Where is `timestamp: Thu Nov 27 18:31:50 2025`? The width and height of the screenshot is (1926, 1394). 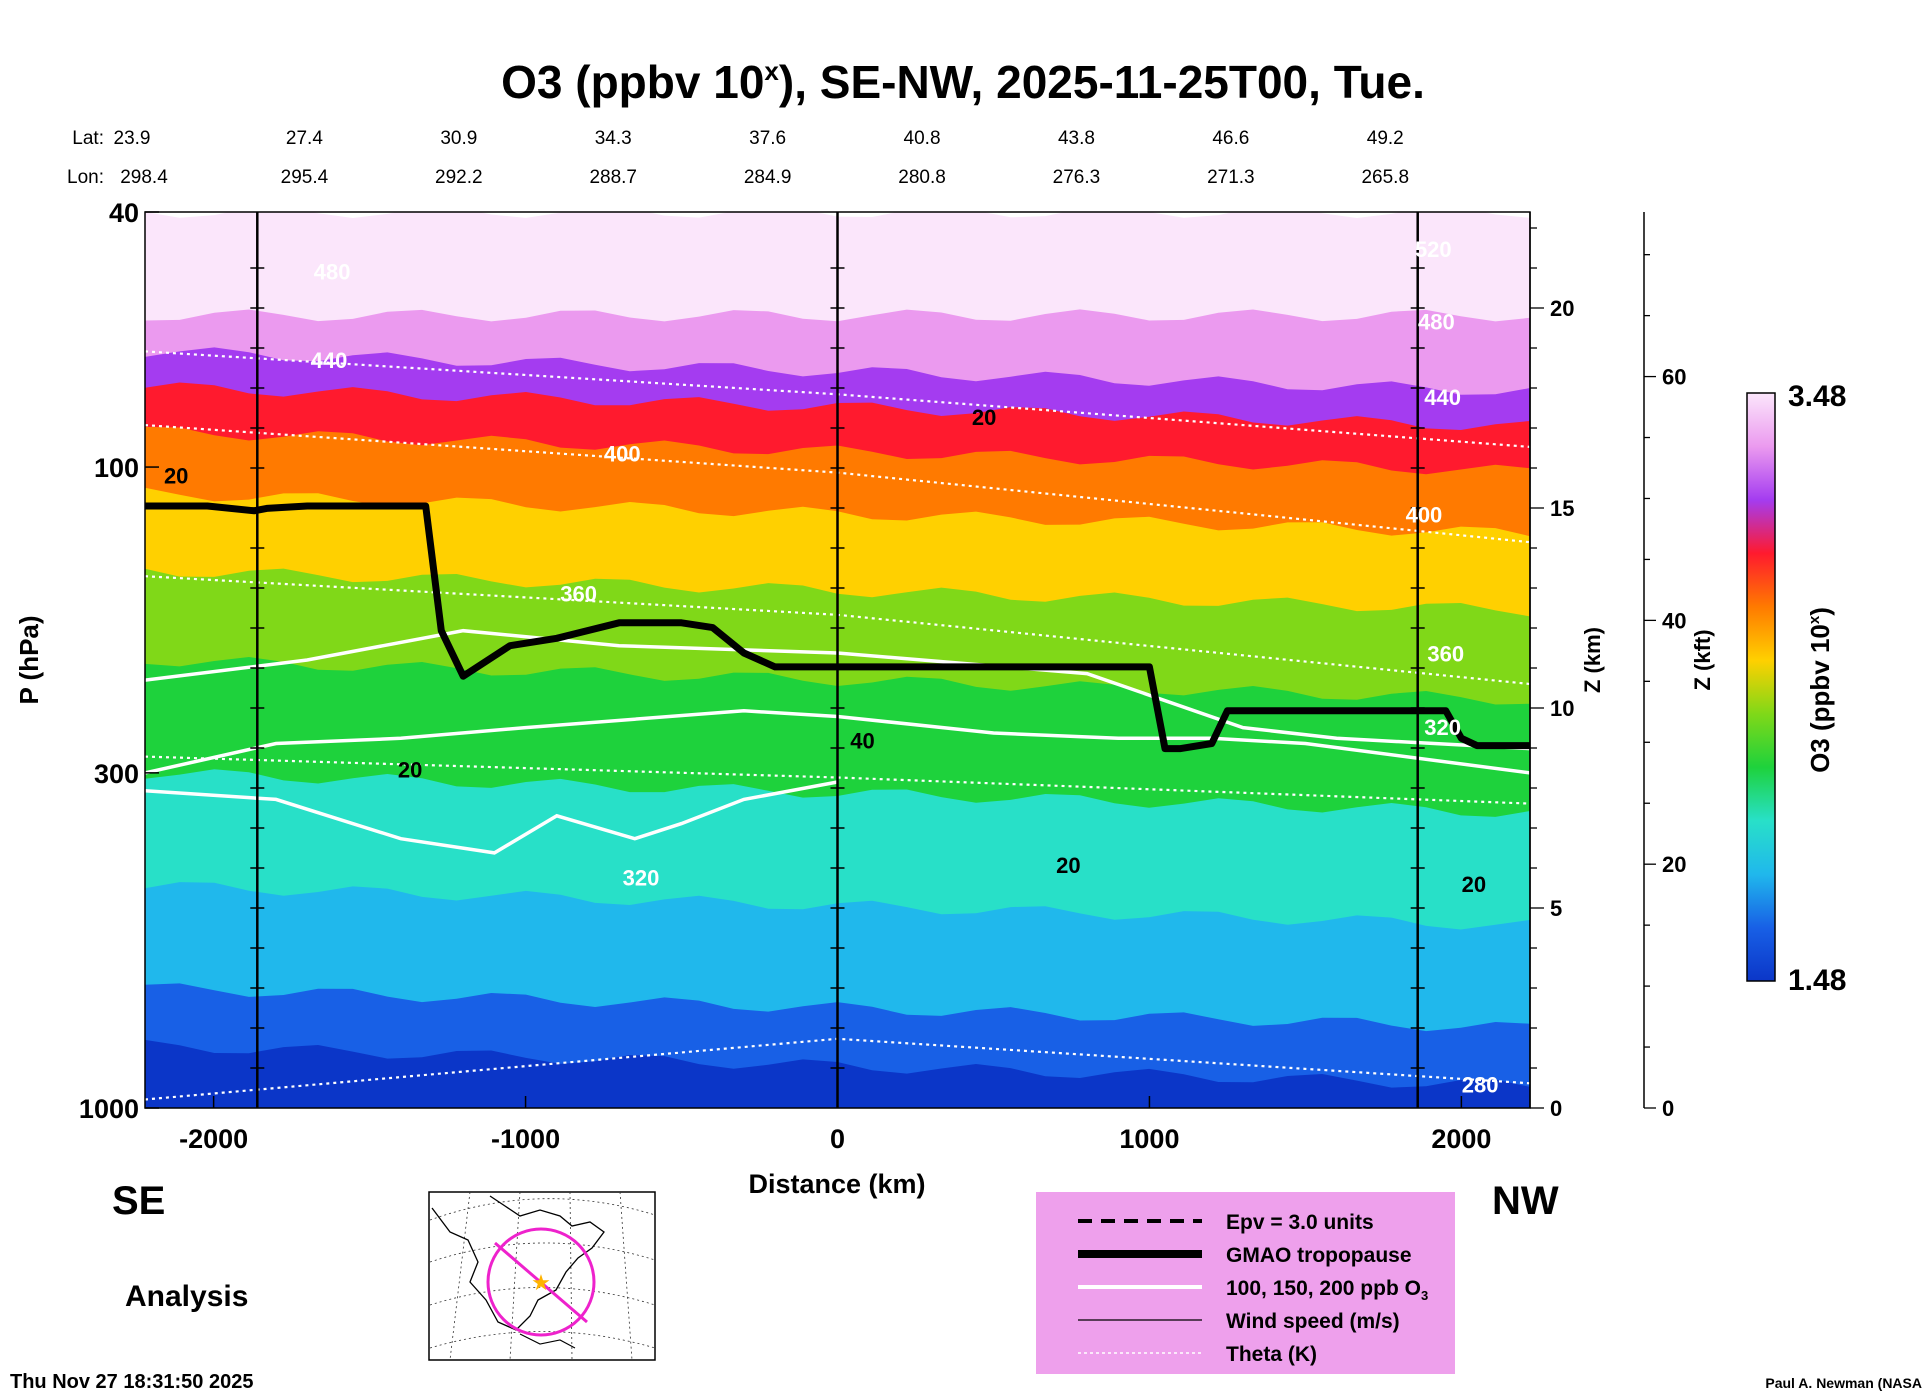
timestamp: Thu Nov 27 18:31:50 2025 is located at coordinates (131, 1382).